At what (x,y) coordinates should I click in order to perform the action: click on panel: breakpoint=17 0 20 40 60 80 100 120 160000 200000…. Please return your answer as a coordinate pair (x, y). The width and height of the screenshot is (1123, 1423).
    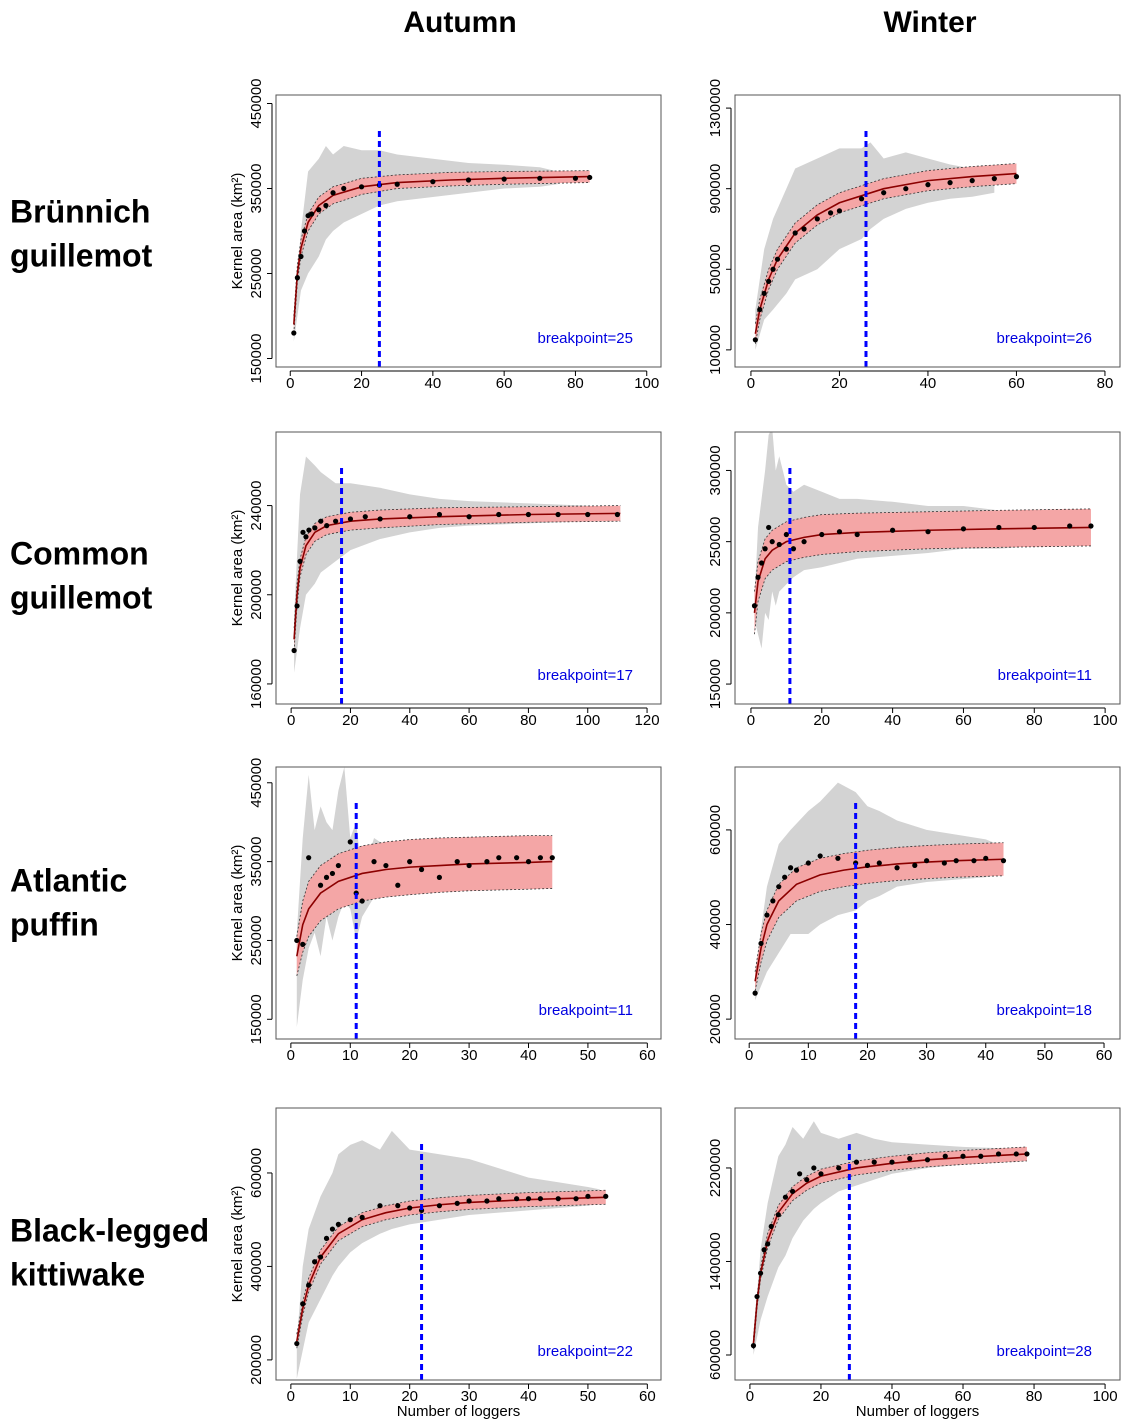
    Looking at the image, I should click on (445, 580).